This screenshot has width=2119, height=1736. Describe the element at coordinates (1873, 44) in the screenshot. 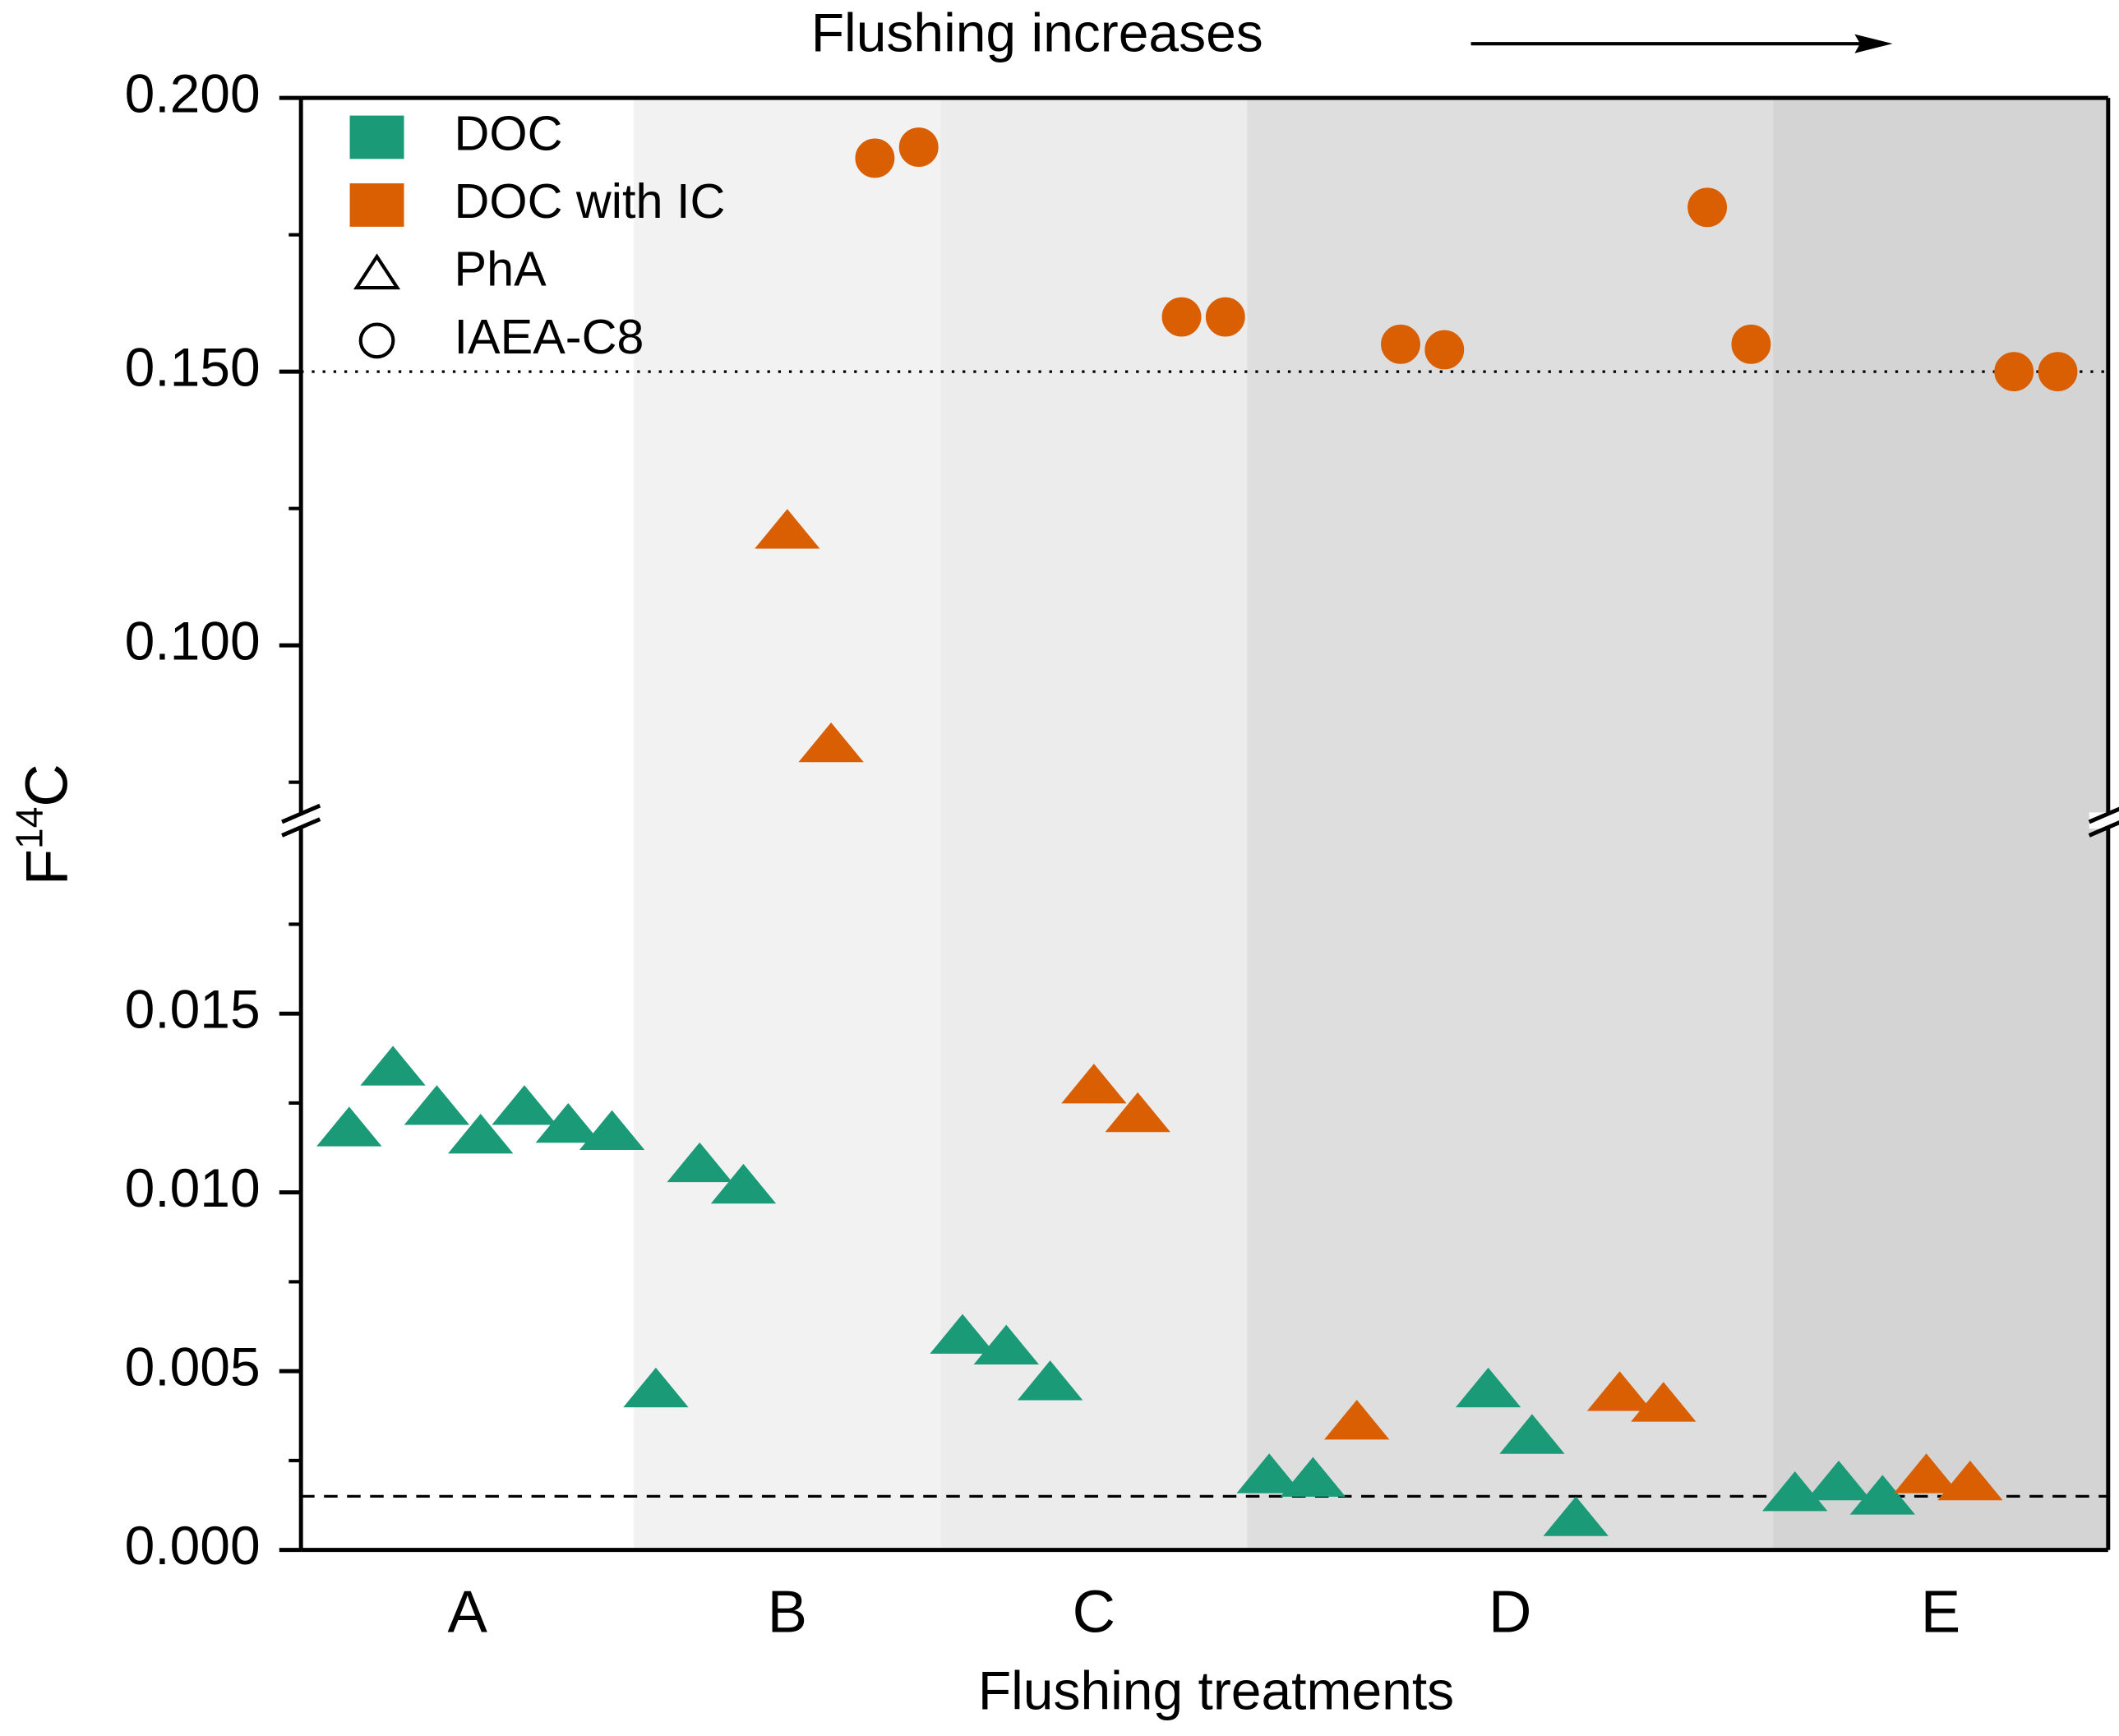

I see `annotation-arrowhead` at that location.